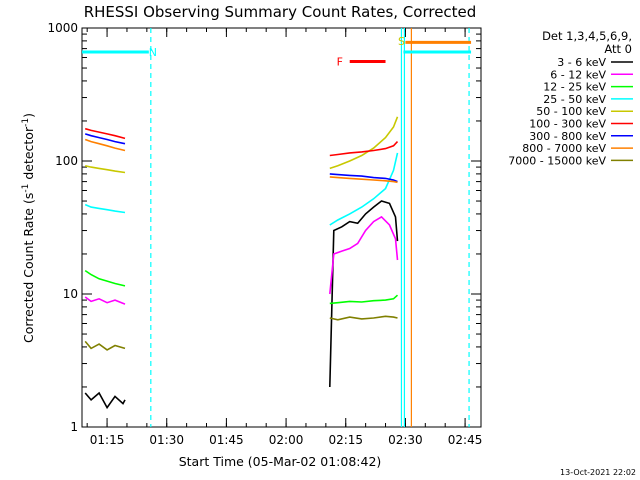 This screenshot has height=480, width=640. I want to click on x-tick-label: 01:45, so click(226, 440).